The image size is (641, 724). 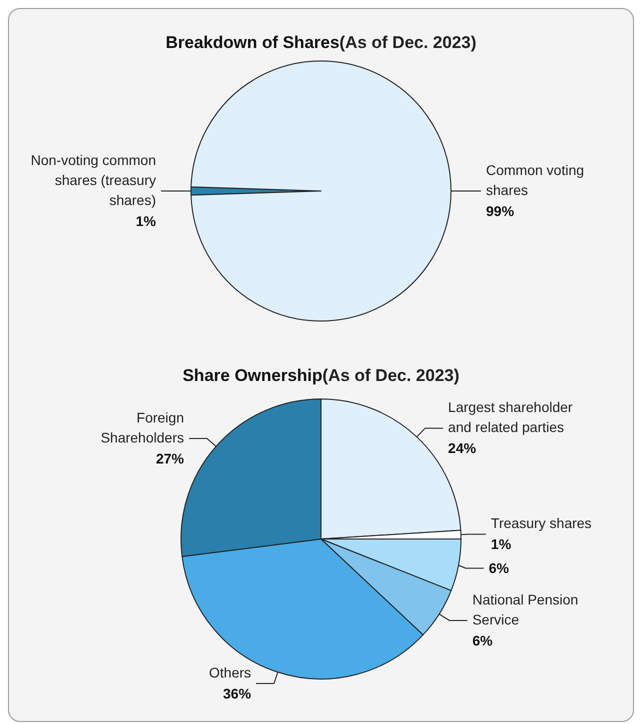 I want to click on slice-label: Non-voting common shares (treasury shares), so click(x=93, y=180).